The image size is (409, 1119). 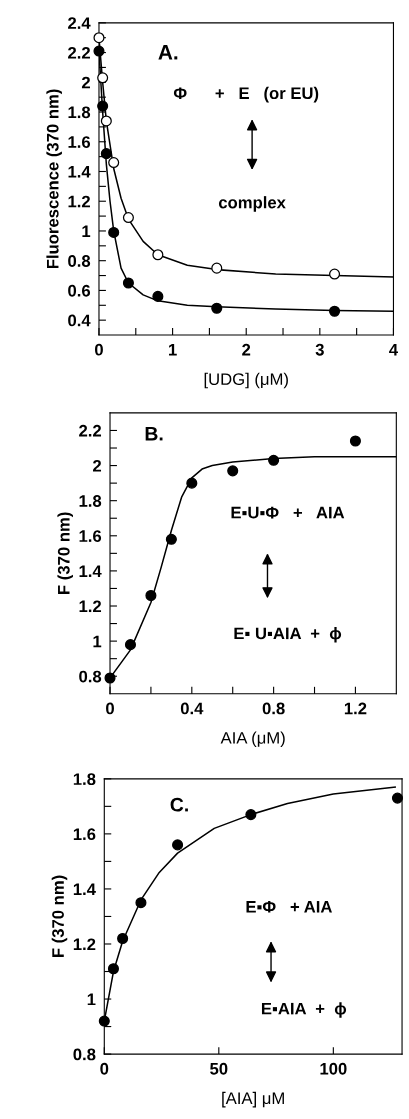 I want to click on x-tick-label: 3, so click(x=319, y=349).